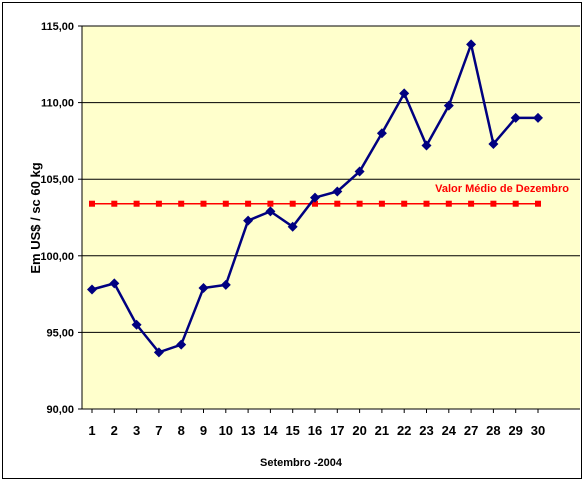 The width and height of the screenshot is (586, 483). What do you see at coordinates (538, 430) in the screenshot?
I see `x-tick-label: 30` at bounding box center [538, 430].